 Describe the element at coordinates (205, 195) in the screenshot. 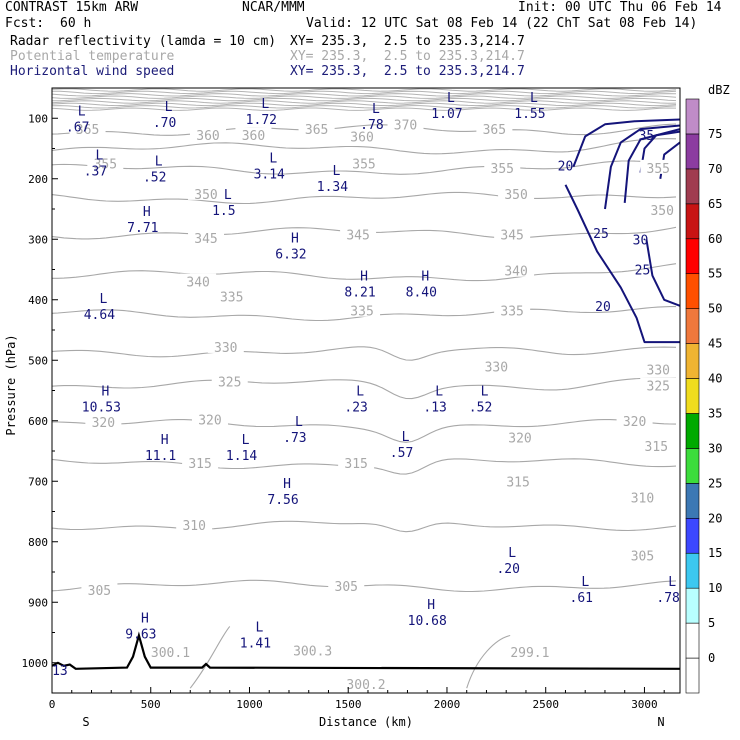

I see `theta-contour-label: 350` at that location.